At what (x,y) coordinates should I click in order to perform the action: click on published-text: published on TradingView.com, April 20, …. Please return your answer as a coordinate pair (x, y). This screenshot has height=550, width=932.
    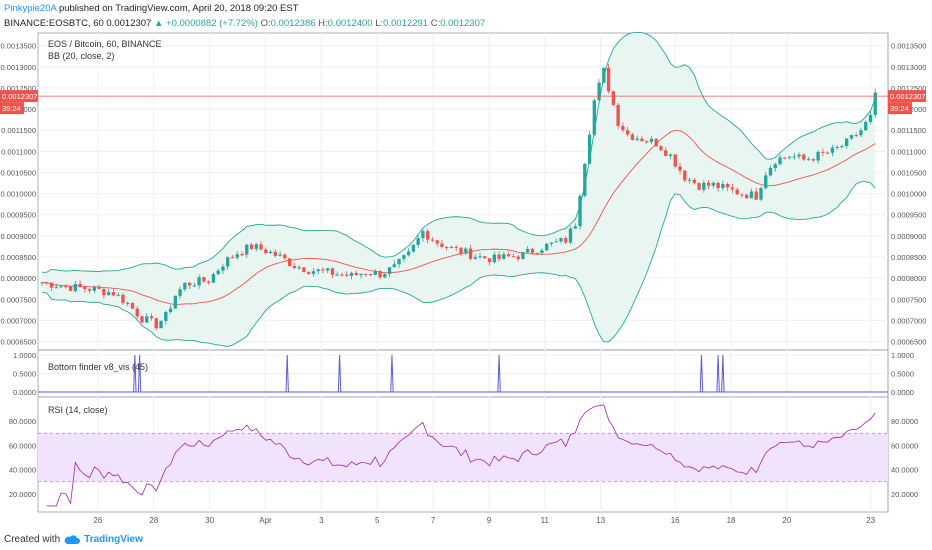
    Looking at the image, I should click on (178, 8).